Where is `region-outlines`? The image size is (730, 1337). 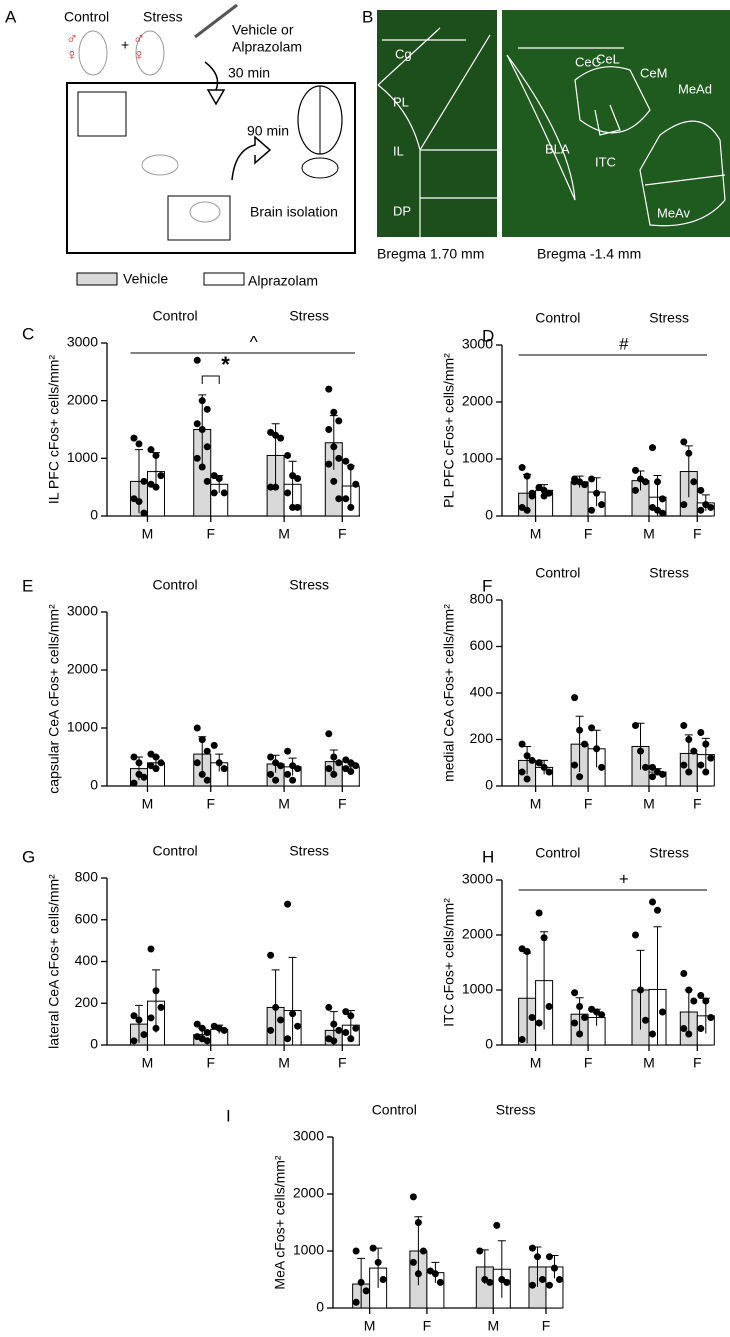 region-outlines is located at coordinates (551, 132).